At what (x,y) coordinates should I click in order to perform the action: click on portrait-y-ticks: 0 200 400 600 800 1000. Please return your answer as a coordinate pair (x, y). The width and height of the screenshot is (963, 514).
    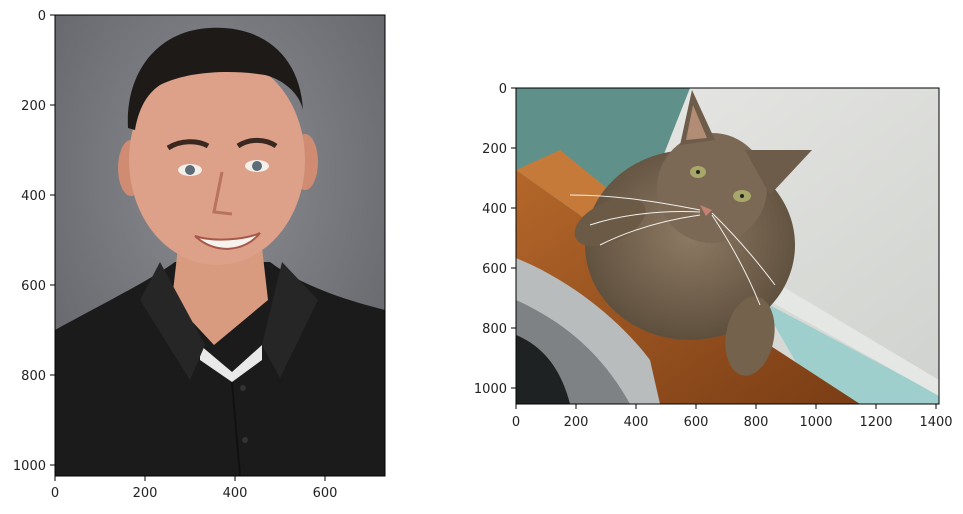
    Looking at the image, I should click on (34, 241).